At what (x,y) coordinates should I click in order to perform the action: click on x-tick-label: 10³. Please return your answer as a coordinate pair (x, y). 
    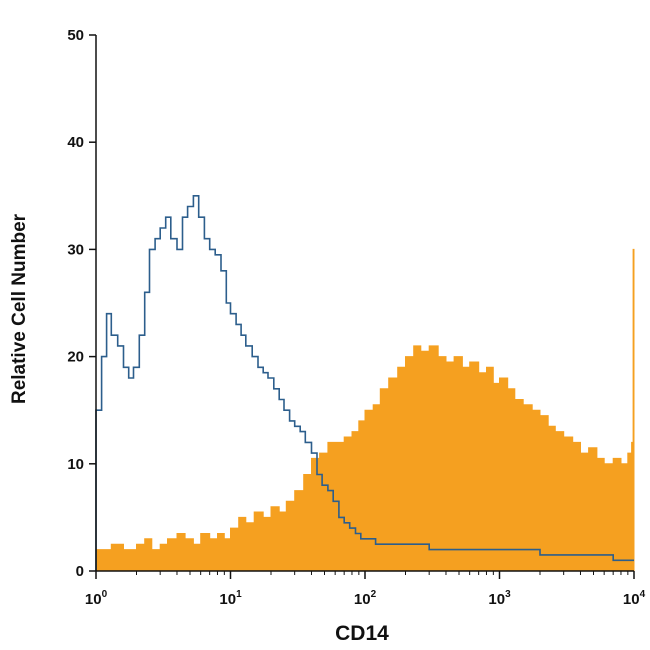
    Looking at the image, I should click on (499, 598).